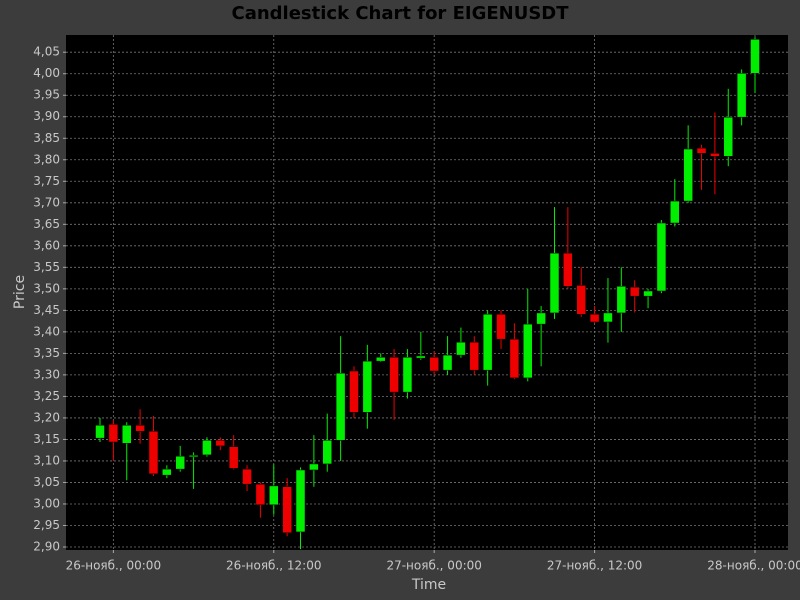 This screenshot has width=800, height=600. What do you see at coordinates (753, 566) in the screenshot?
I see `x-tick-label: 28-нояб., 00:00` at bounding box center [753, 566].